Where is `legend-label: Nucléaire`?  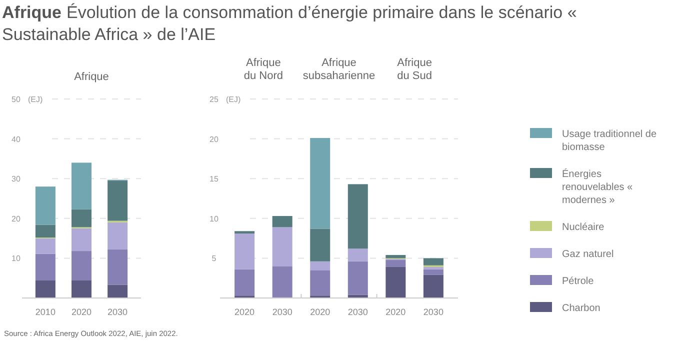 legend-label: Nucléaire is located at coordinates (583, 227).